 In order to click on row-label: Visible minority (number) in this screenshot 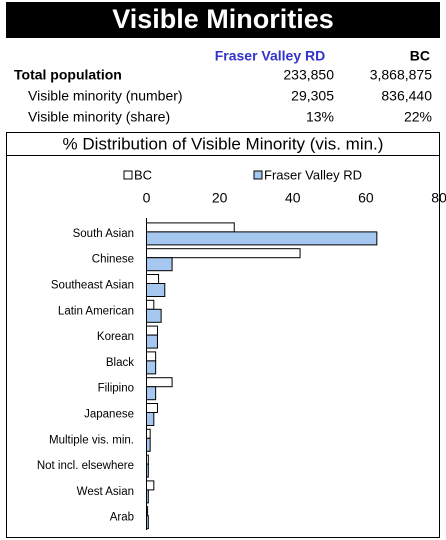, I will do `click(105, 96)`.